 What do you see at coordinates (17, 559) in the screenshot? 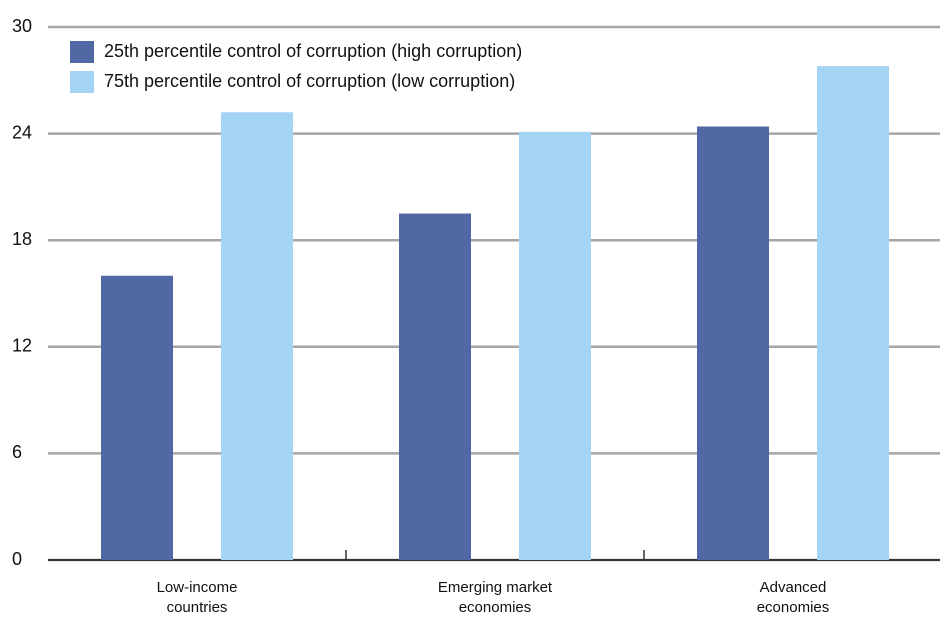
I see `y-tick-label: 0` at bounding box center [17, 559].